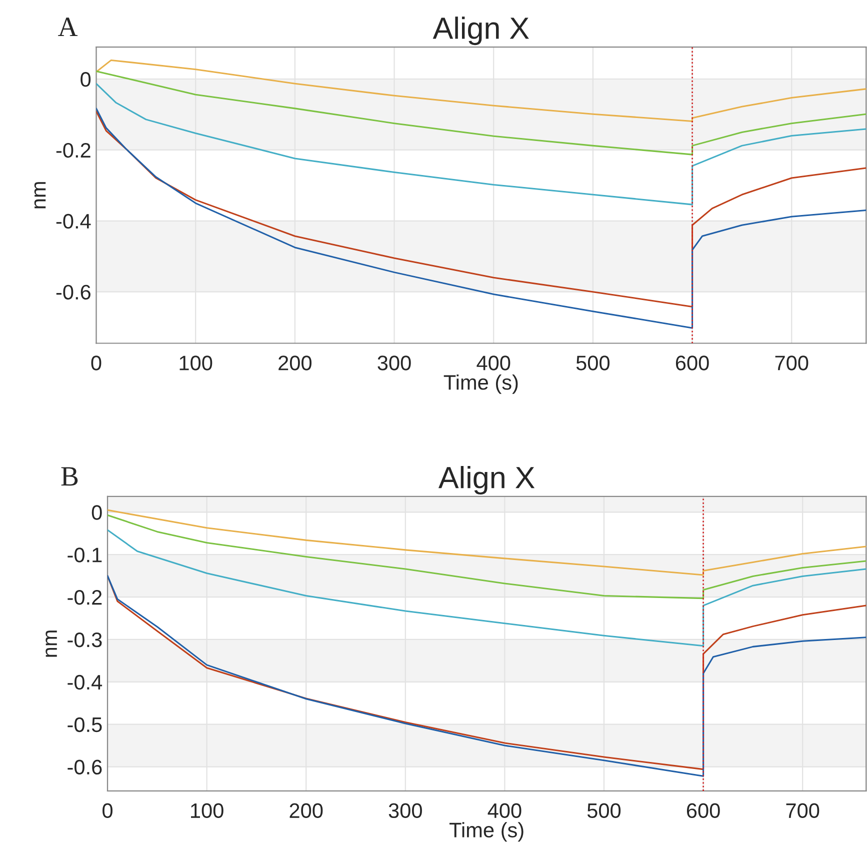 This screenshot has width=867, height=856. I want to click on y-tick-label: -0.1, so click(85, 555).